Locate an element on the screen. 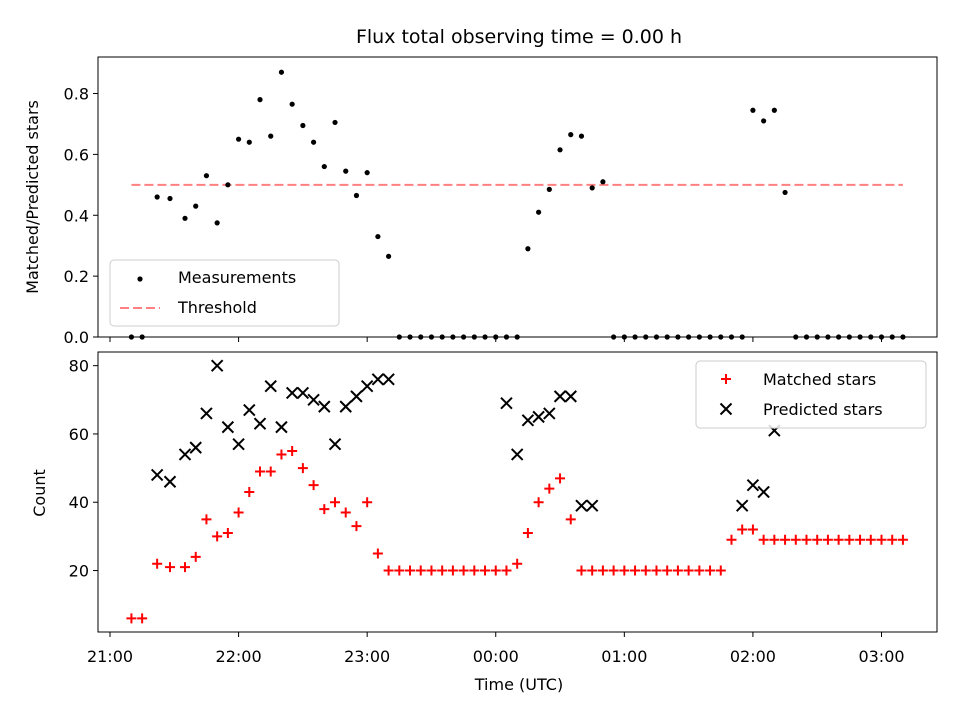 The width and height of the screenshot is (960, 720). chart-title: Flux total observing time = 0.00 h is located at coordinates (519, 37).